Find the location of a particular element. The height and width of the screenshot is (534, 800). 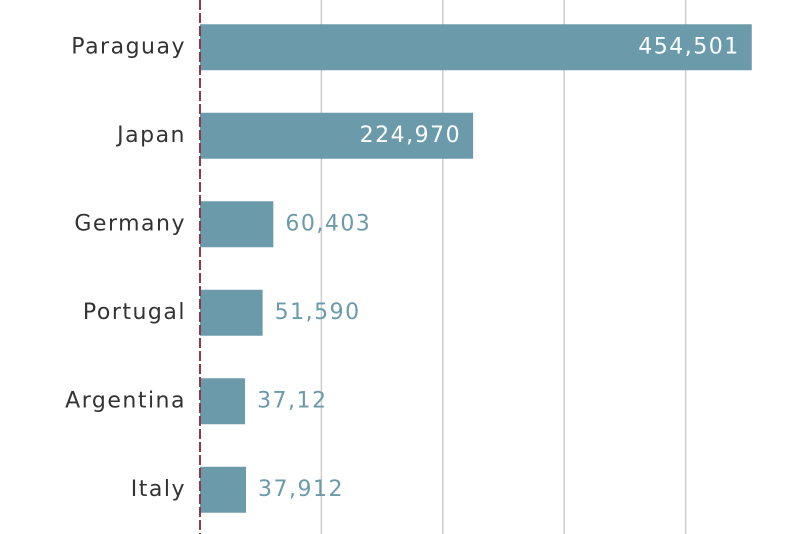

value-label: 51,590 is located at coordinates (318, 312).